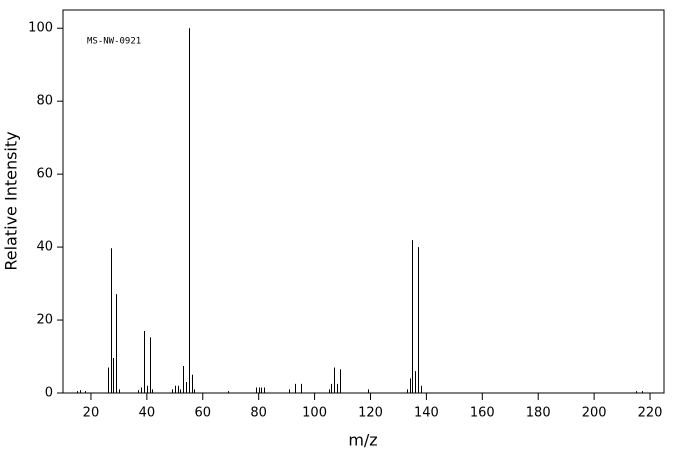 This screenshot has width=676, height=455. Describe the element at coordinates (538, 413) in the screenshot. I see `x-tick-label: 180` at that location.